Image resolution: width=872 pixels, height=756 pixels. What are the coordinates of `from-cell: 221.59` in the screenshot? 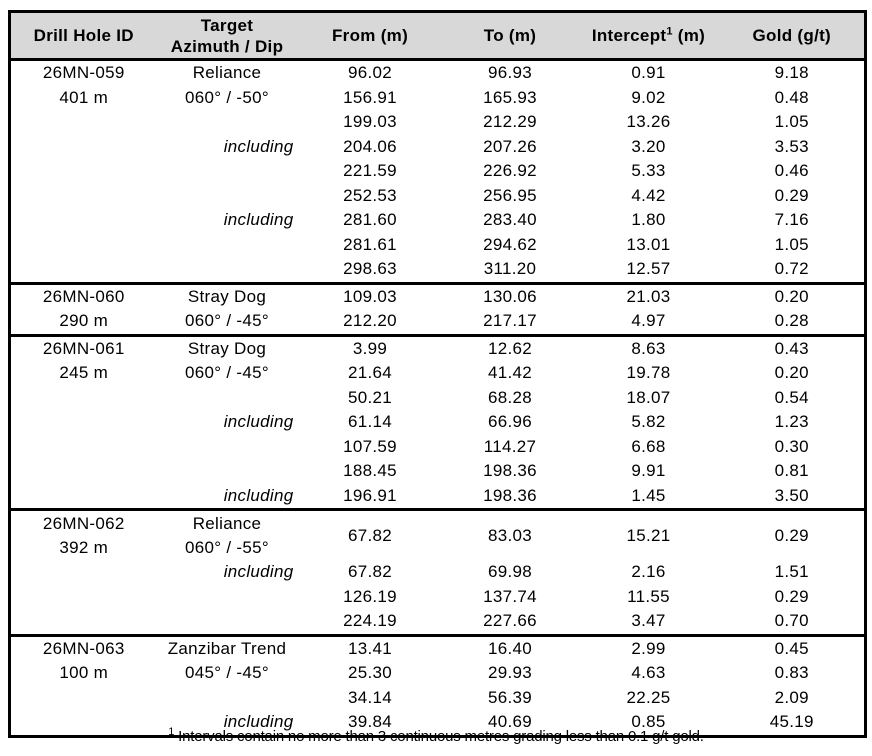 It's located at (370, 171).